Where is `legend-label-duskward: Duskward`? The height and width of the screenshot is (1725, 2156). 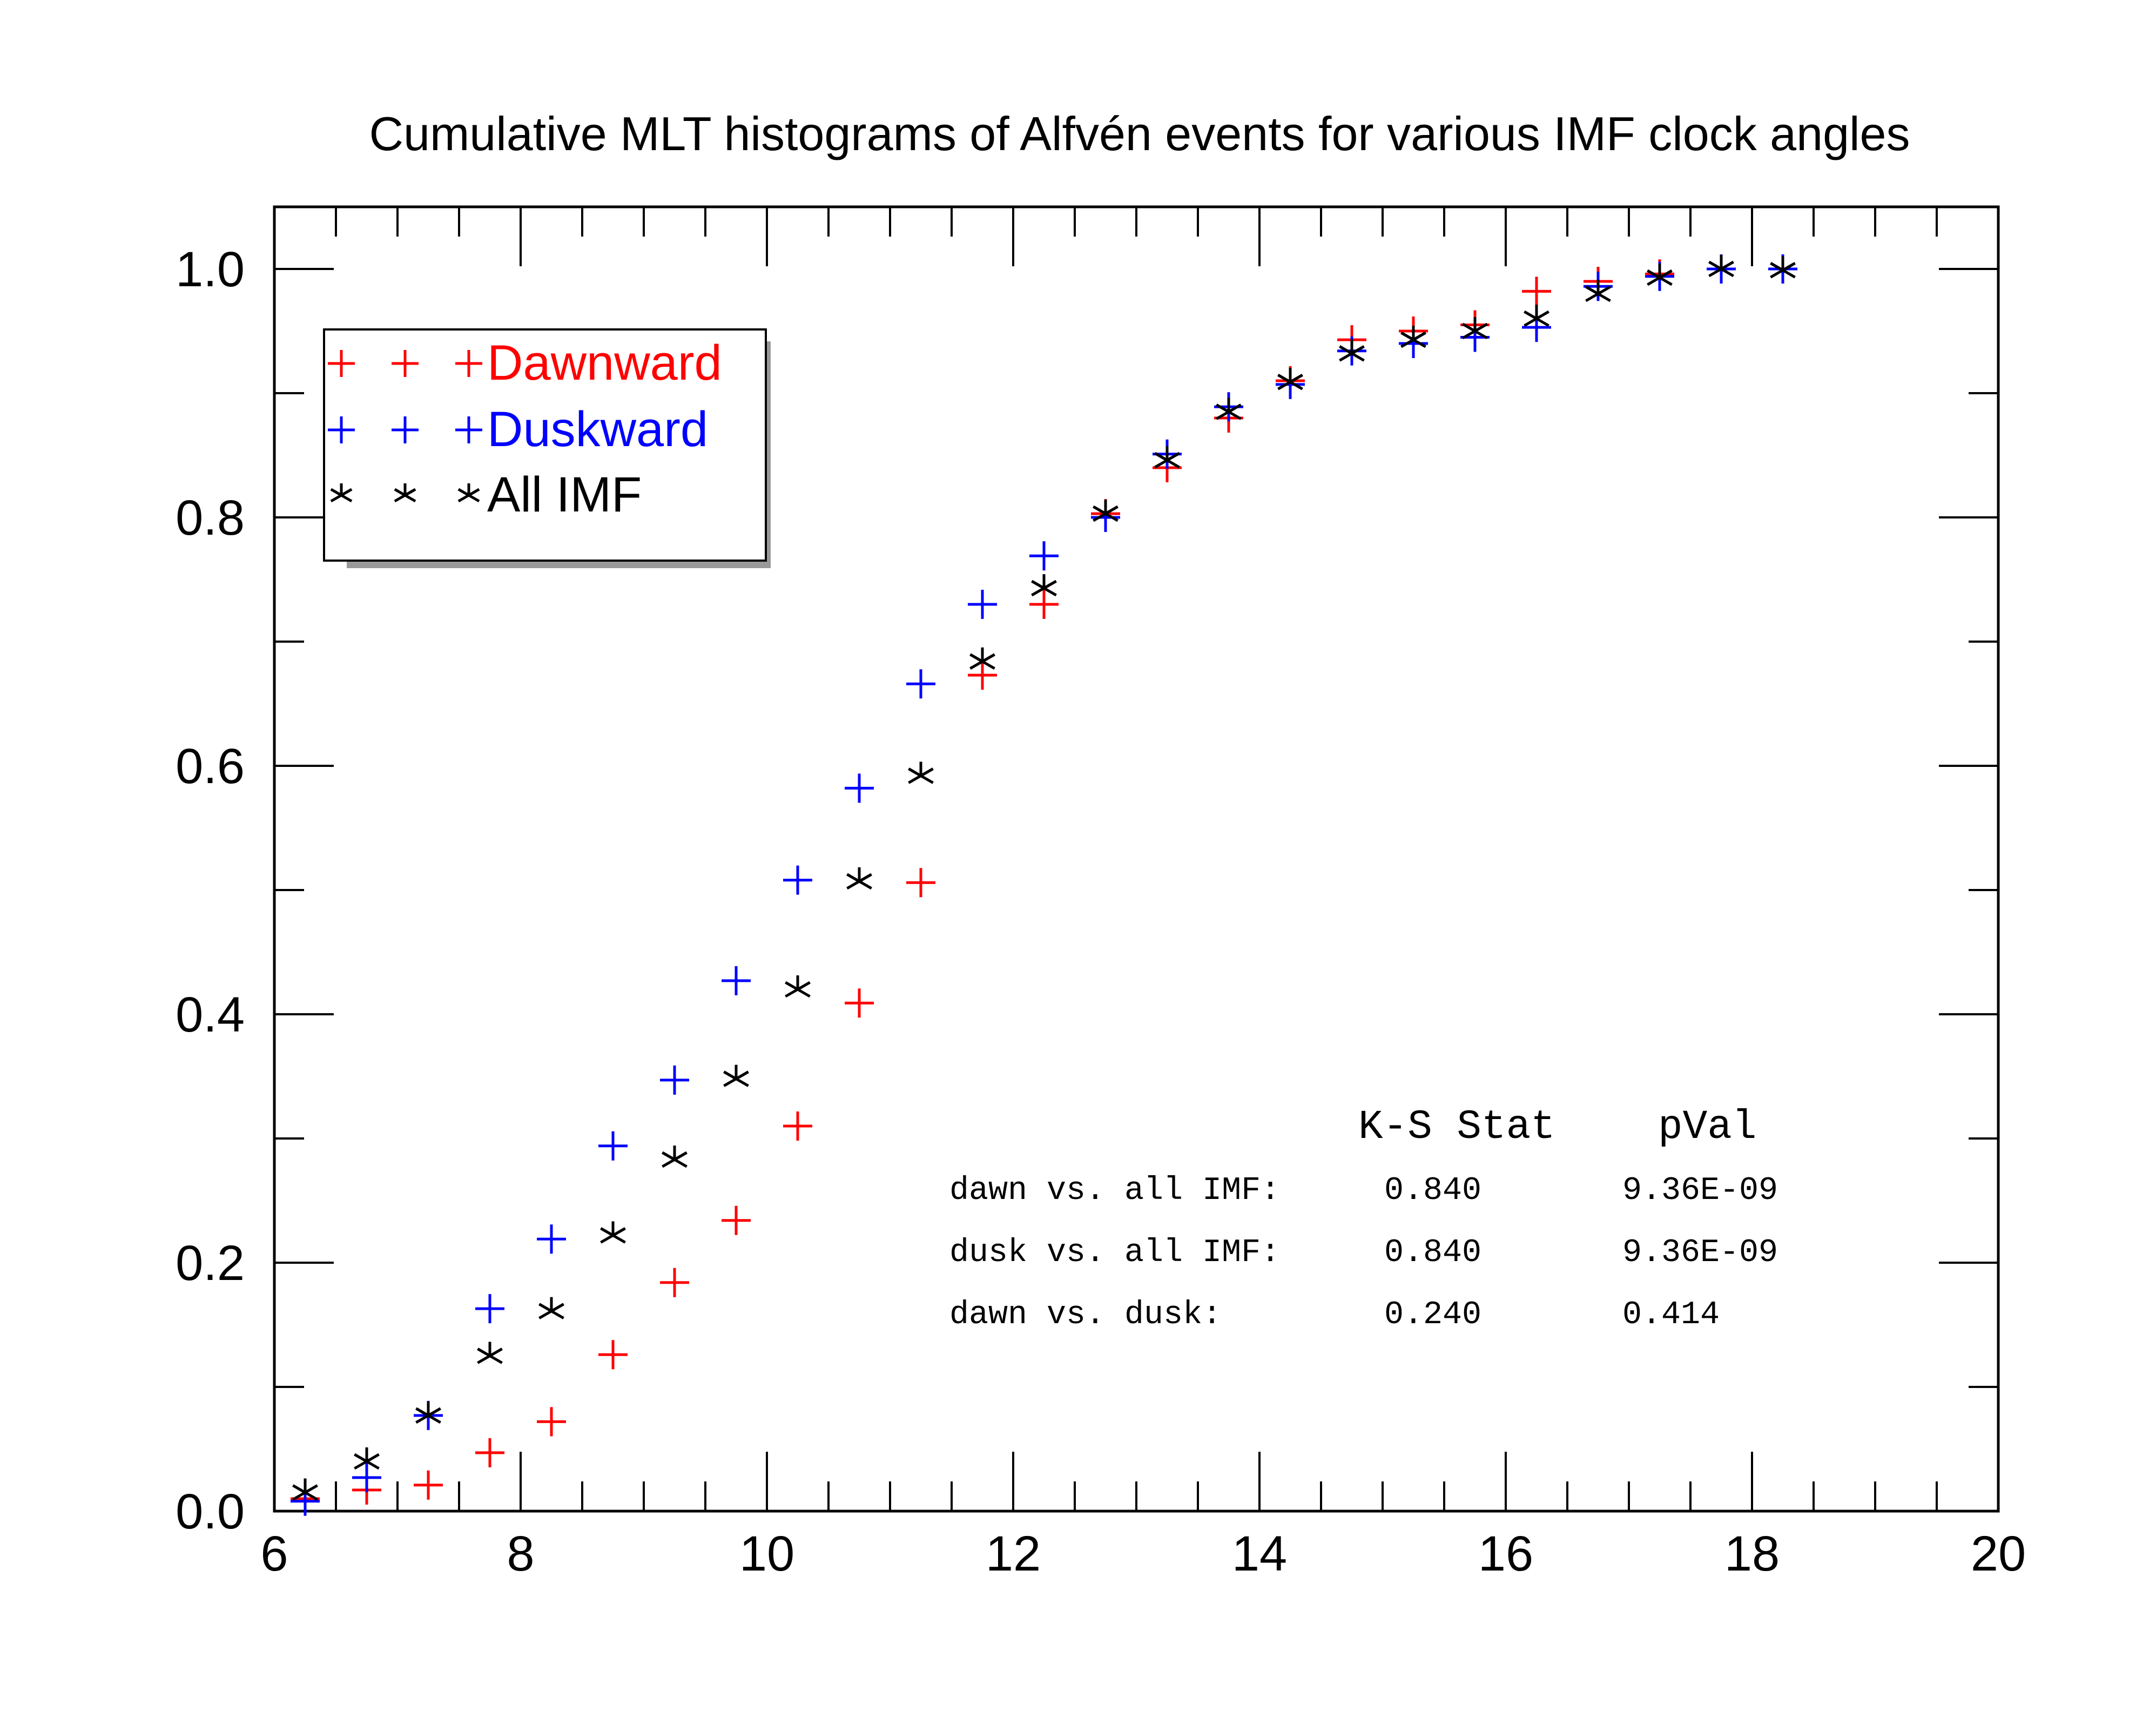
legend-label-duskward: Duskward is located at coordinates (597, 429).